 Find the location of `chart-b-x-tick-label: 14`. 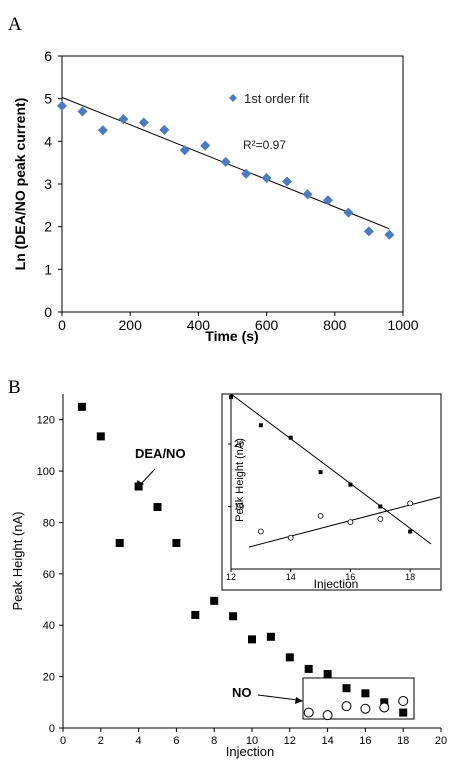

chart-b-x-tick-label: 14 is located at coordinates (327, 741).